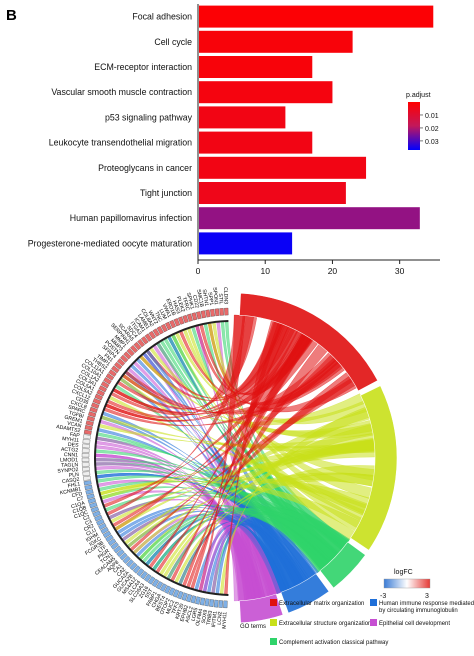 The image size is (474, 656). I want to click on gene-label: KRT20, so click(180, 611).